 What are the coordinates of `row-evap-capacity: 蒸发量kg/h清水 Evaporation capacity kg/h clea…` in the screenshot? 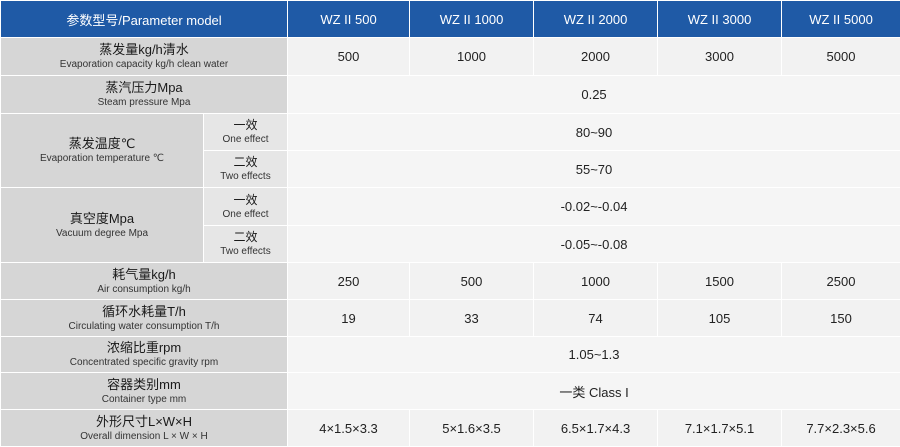 It's located at (450, 57).